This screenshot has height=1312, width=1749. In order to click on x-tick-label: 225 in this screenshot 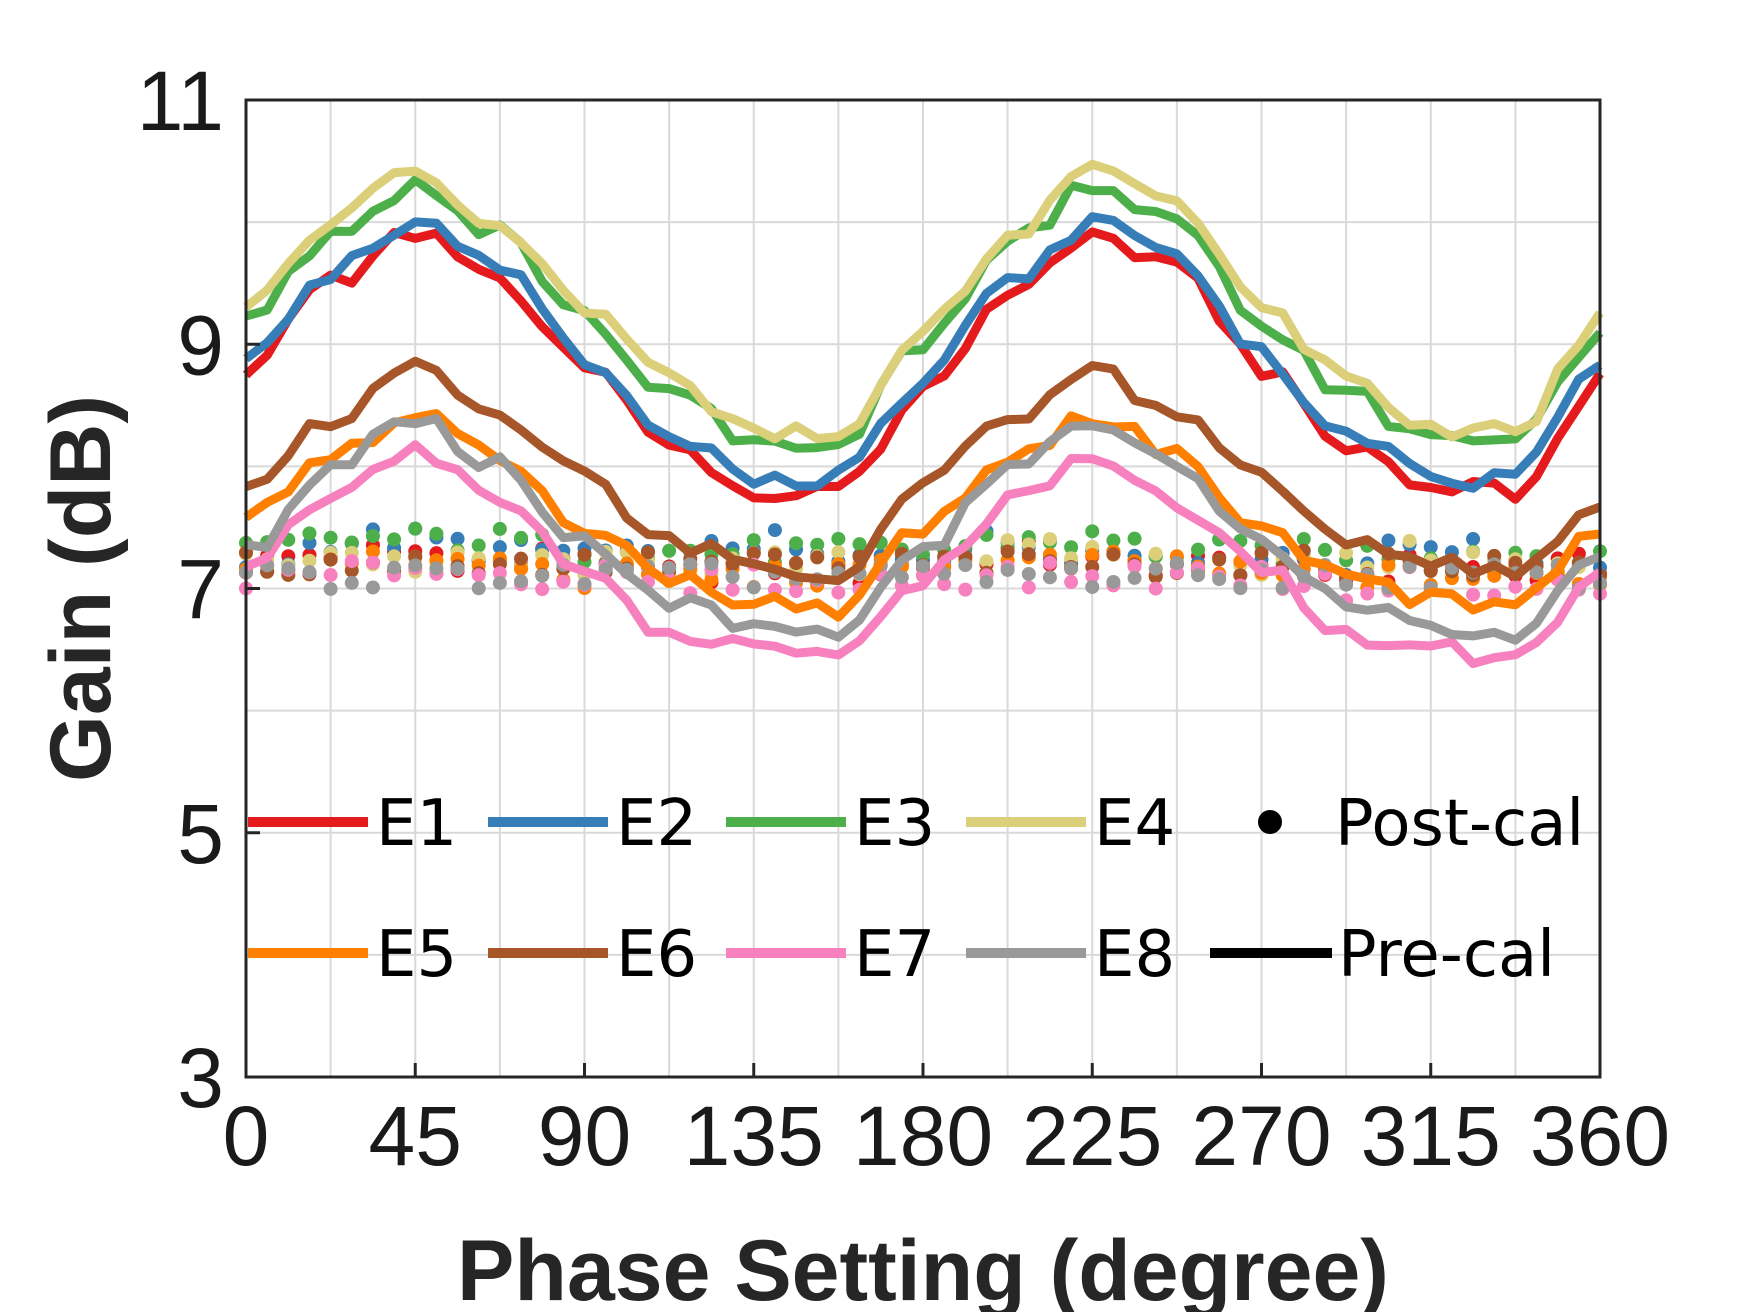, I will do `click(1092, 1136)`.